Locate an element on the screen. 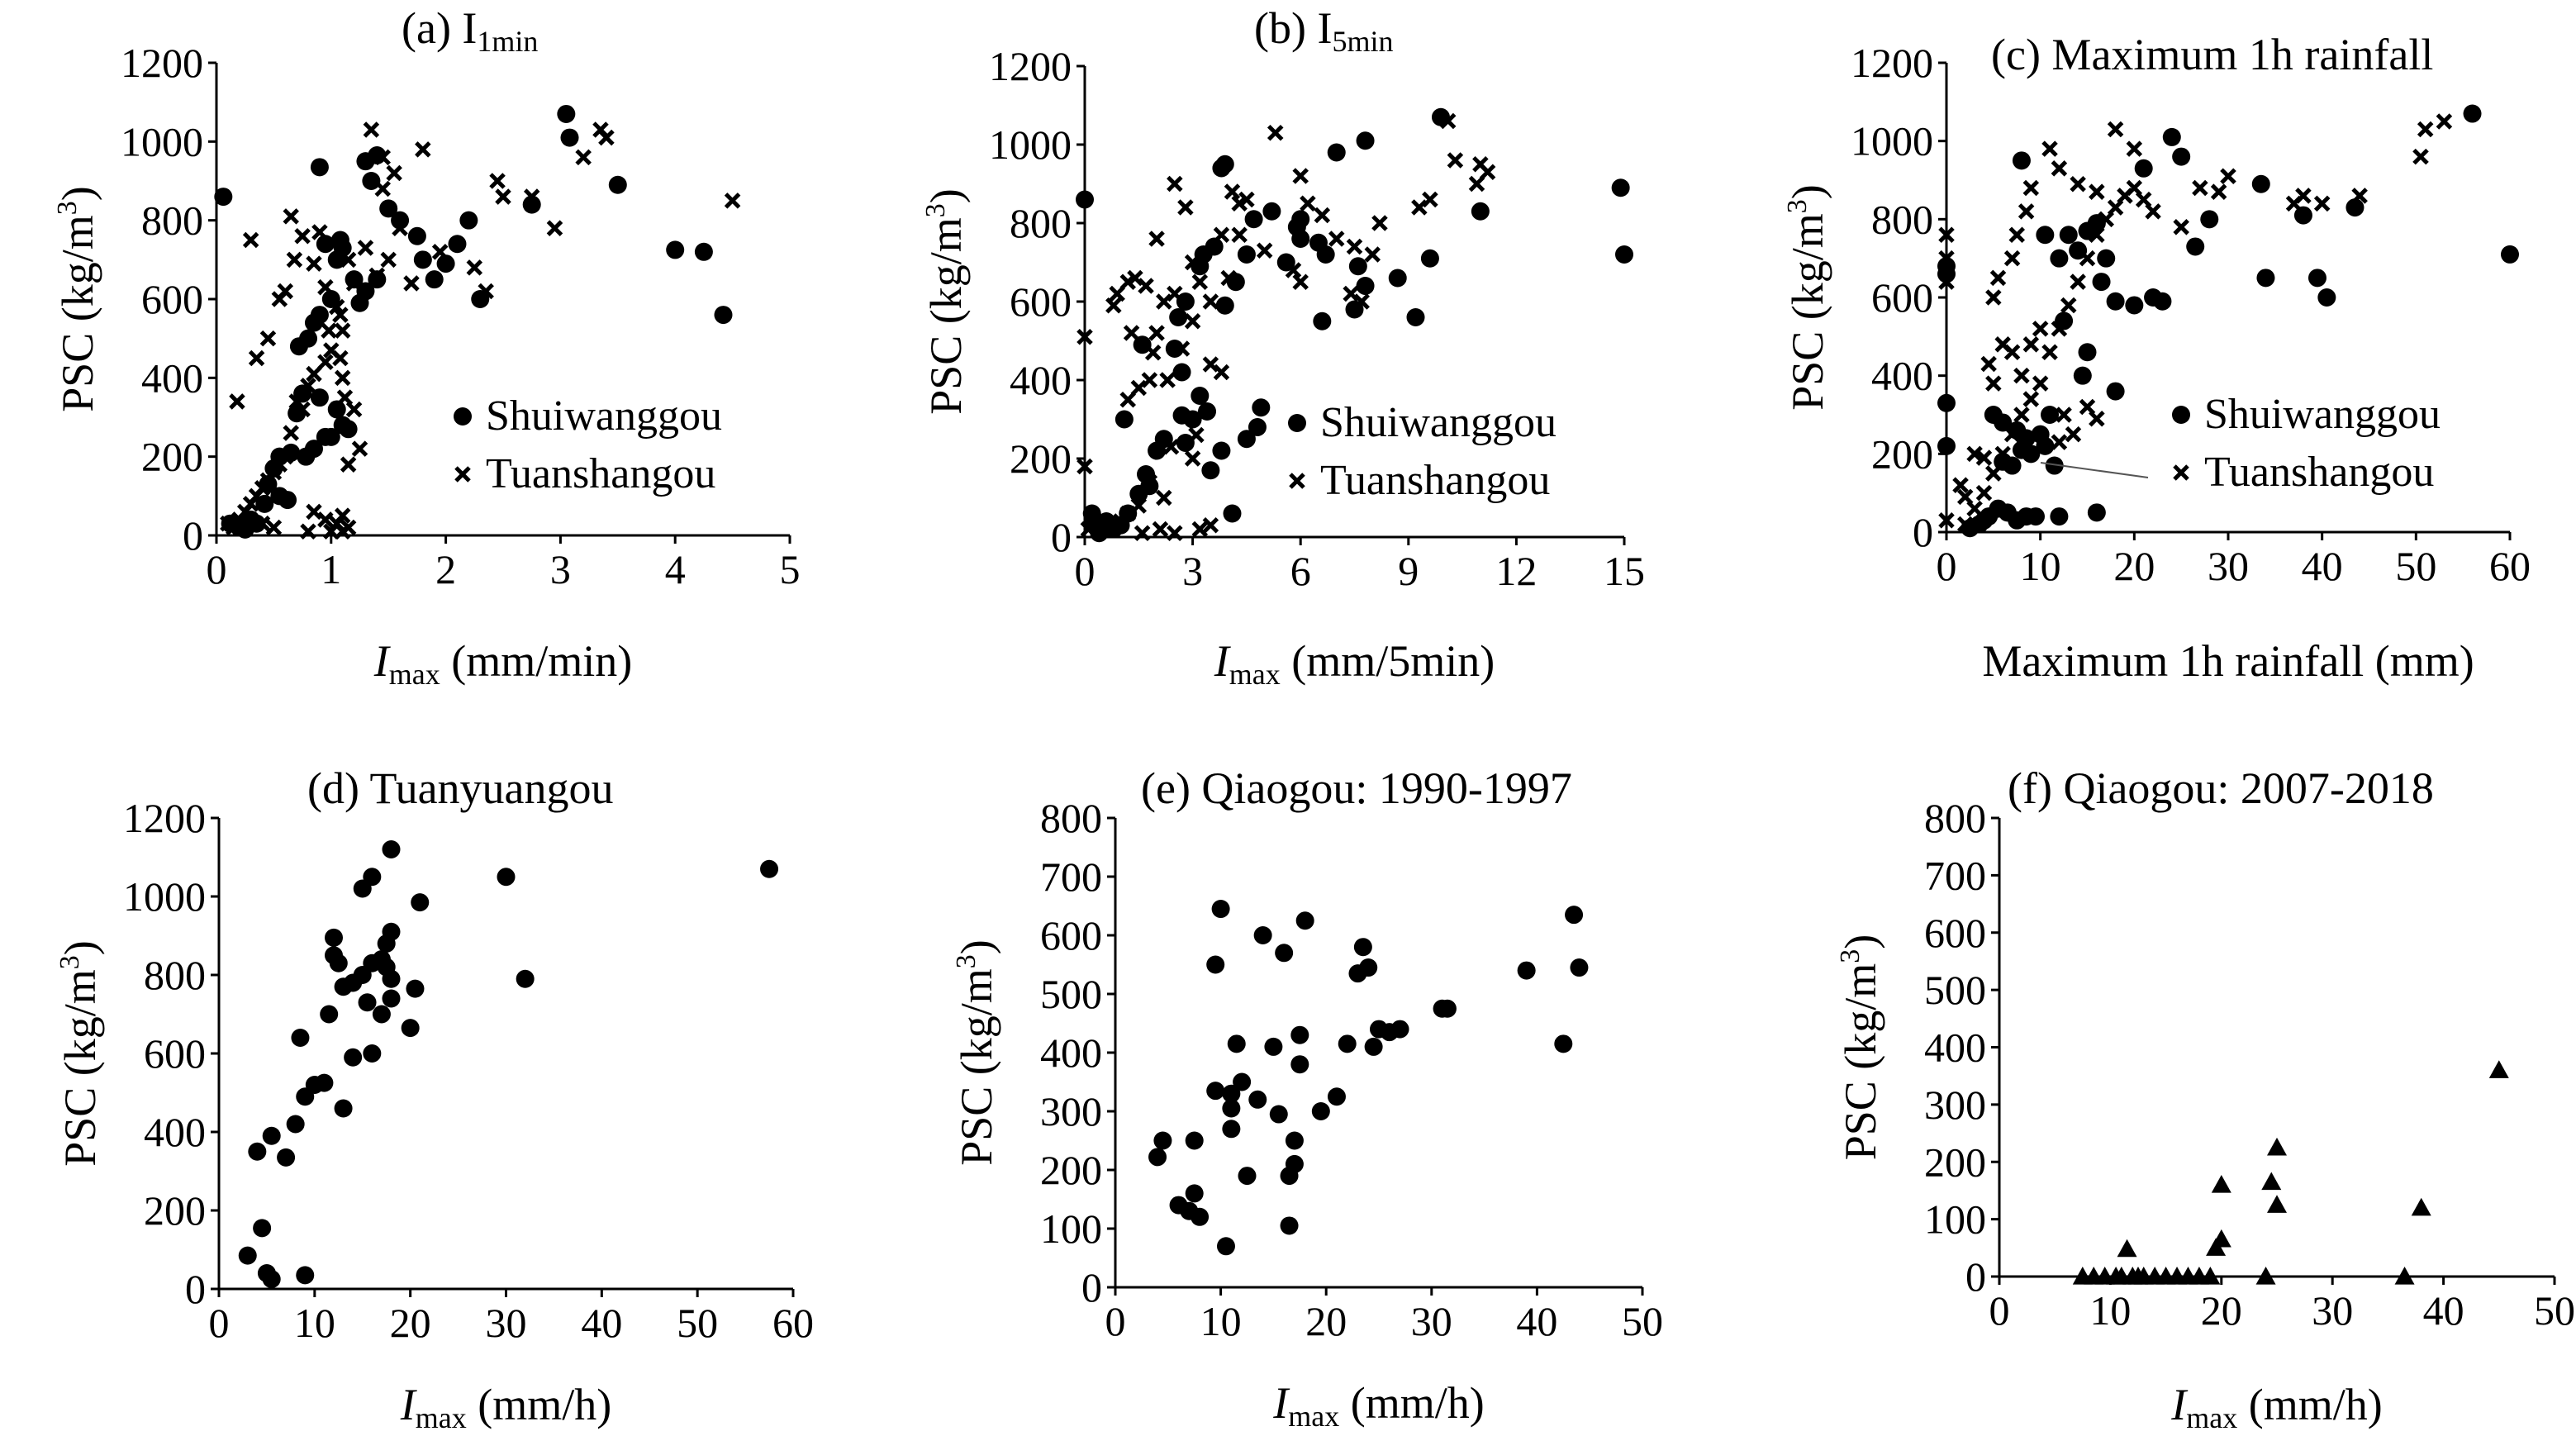  y-tick-label: 1000 is located at coordinates (1030, 144).